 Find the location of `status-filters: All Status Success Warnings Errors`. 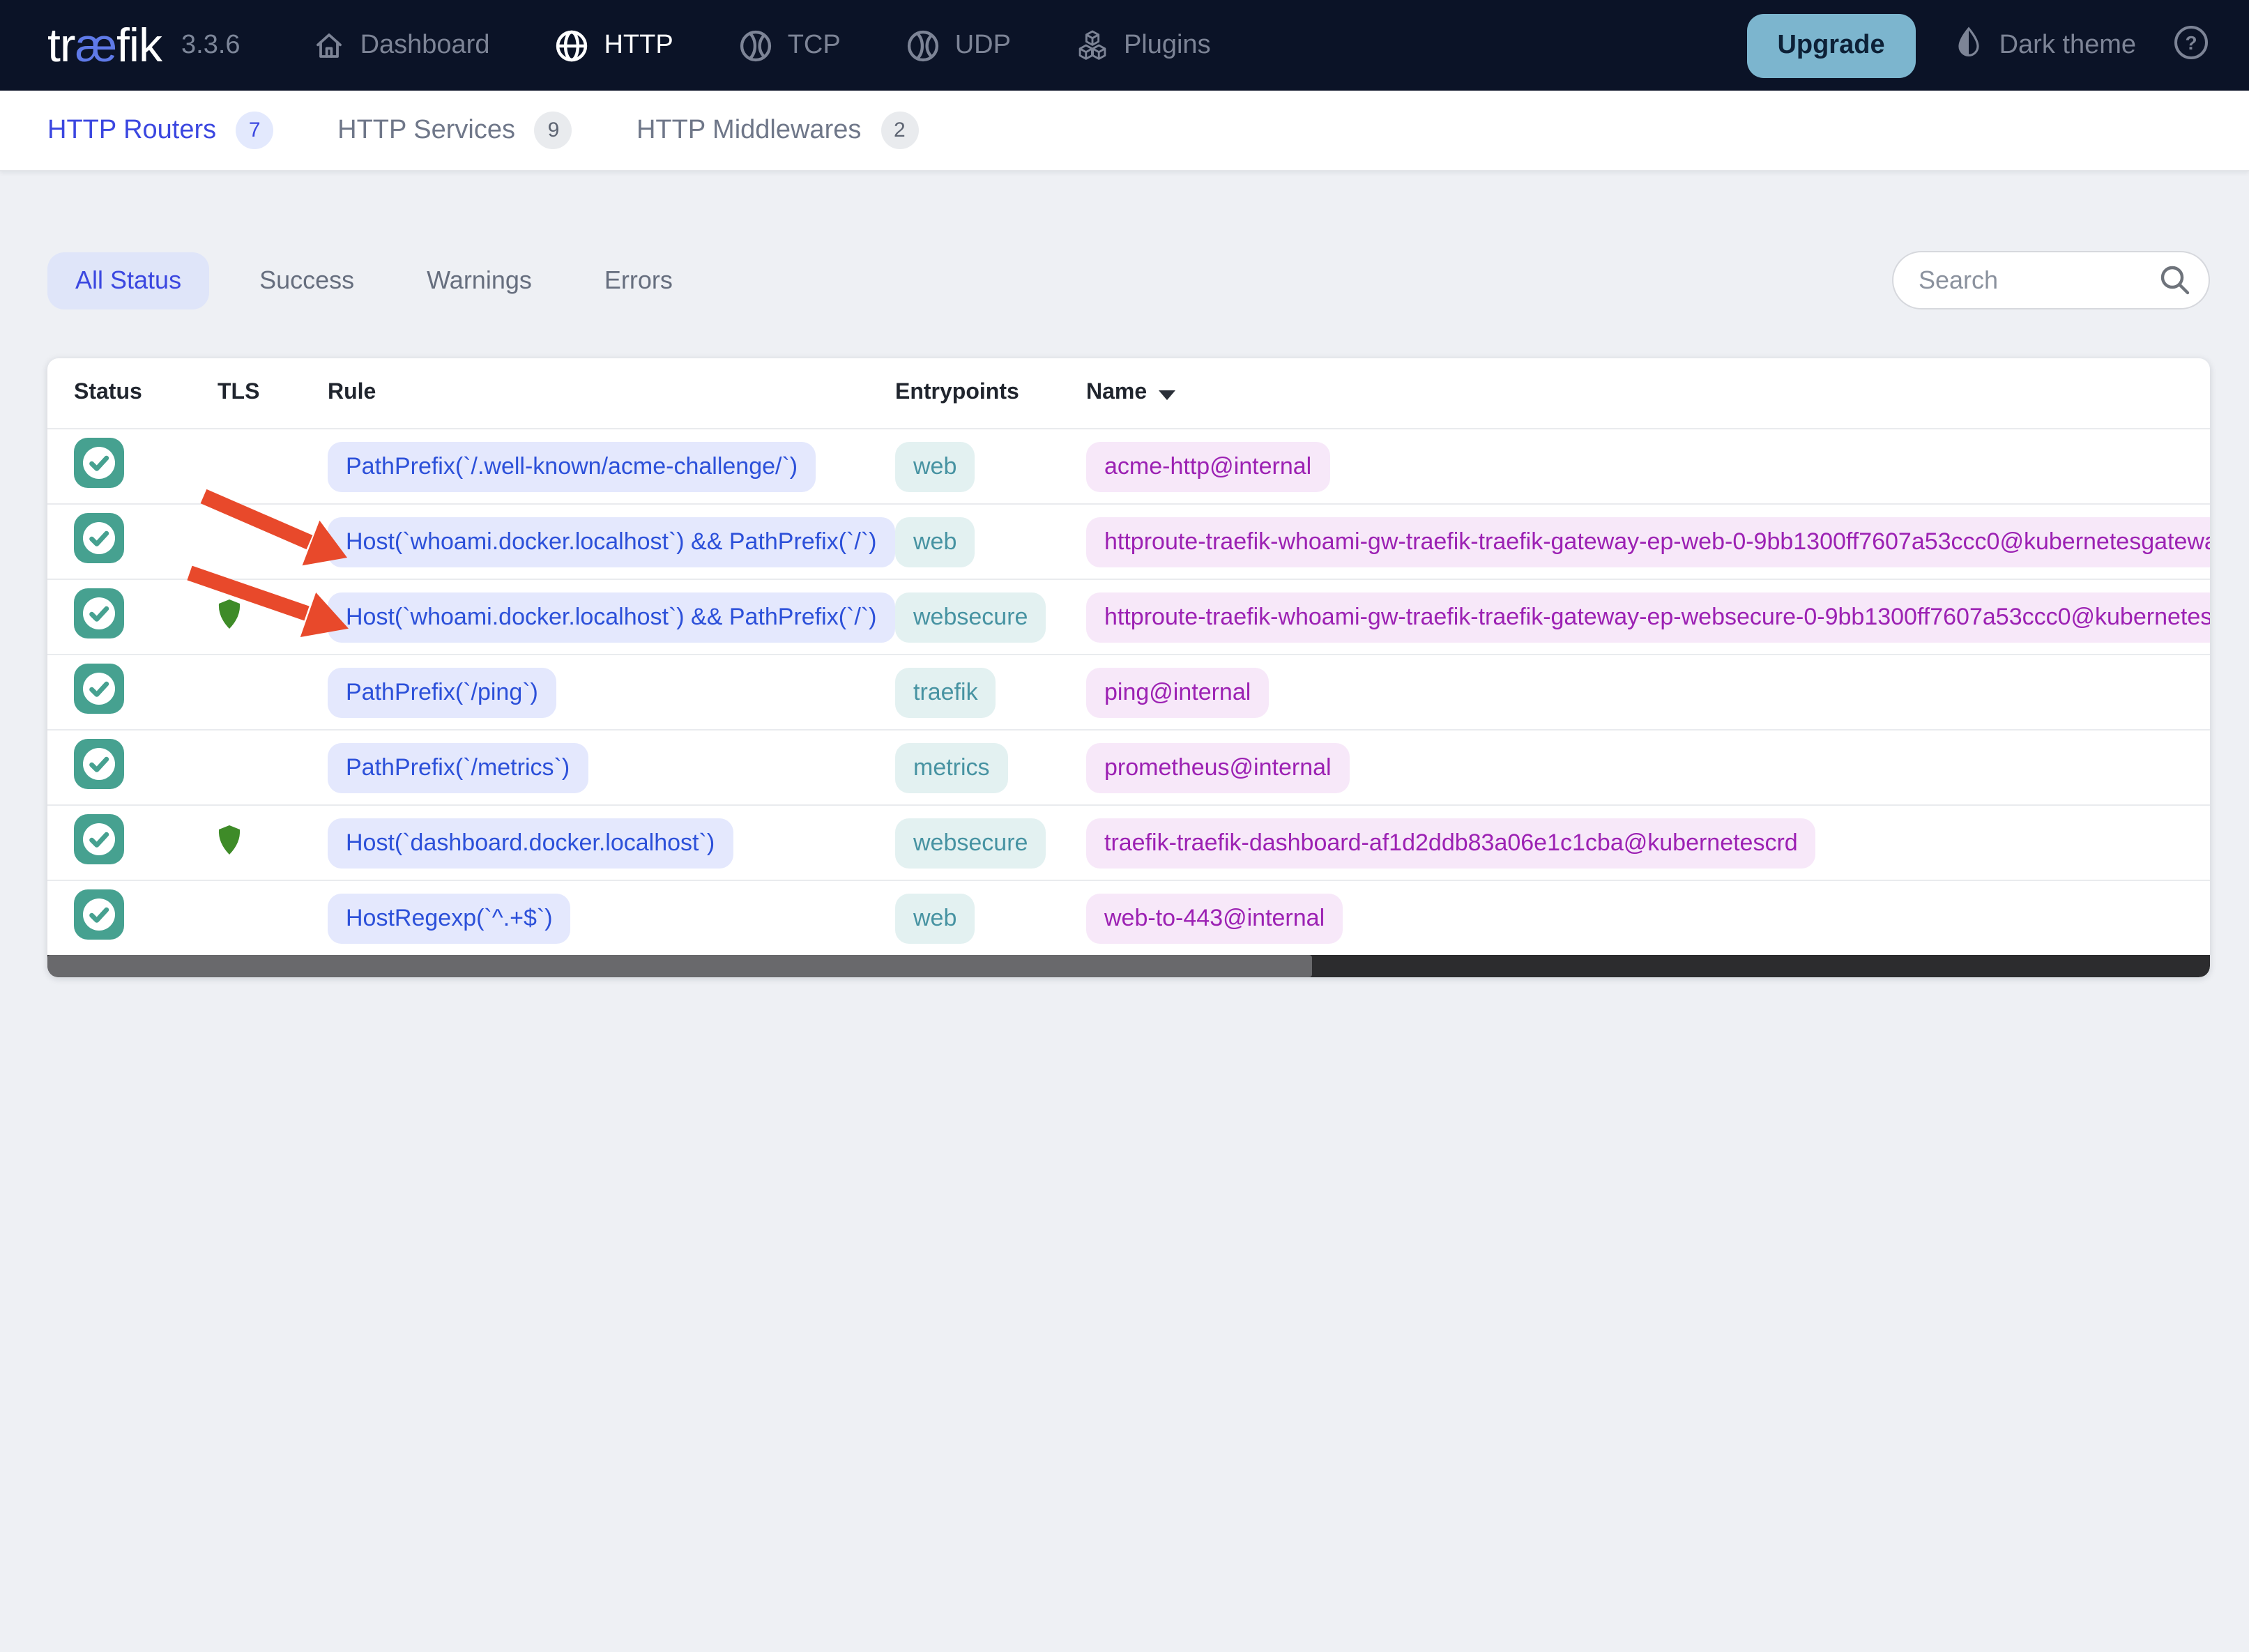

status-filters: All Status Success Warnings Errors is located at coordinates (371, 280).